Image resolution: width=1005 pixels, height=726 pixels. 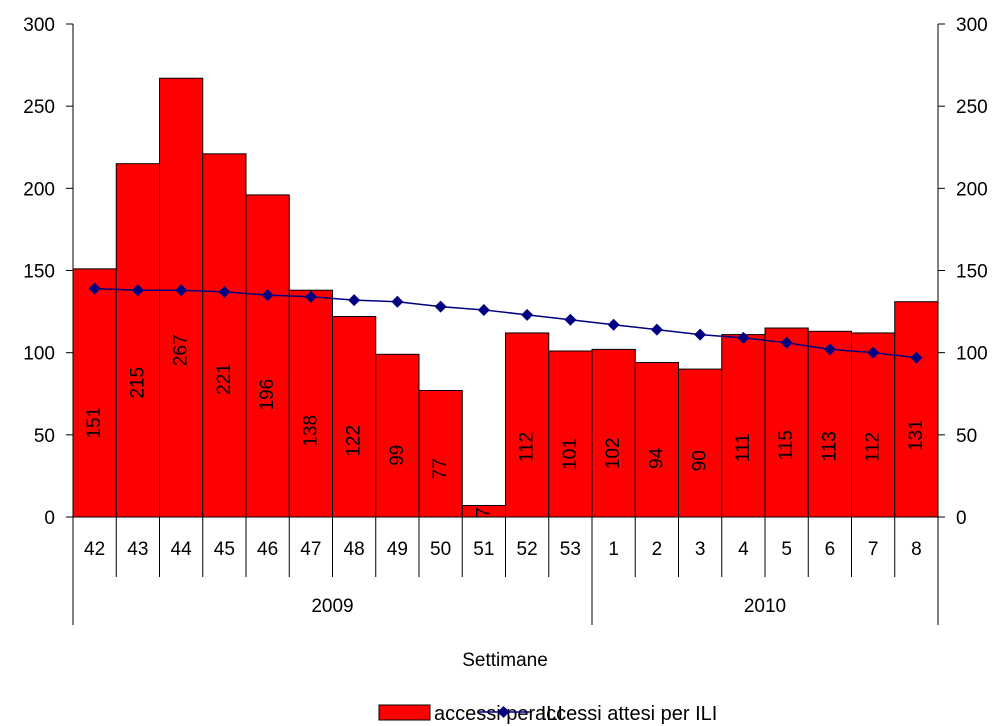 I want to click on legend-bar-label: accessi per ILI, so click(x=498, y=714).